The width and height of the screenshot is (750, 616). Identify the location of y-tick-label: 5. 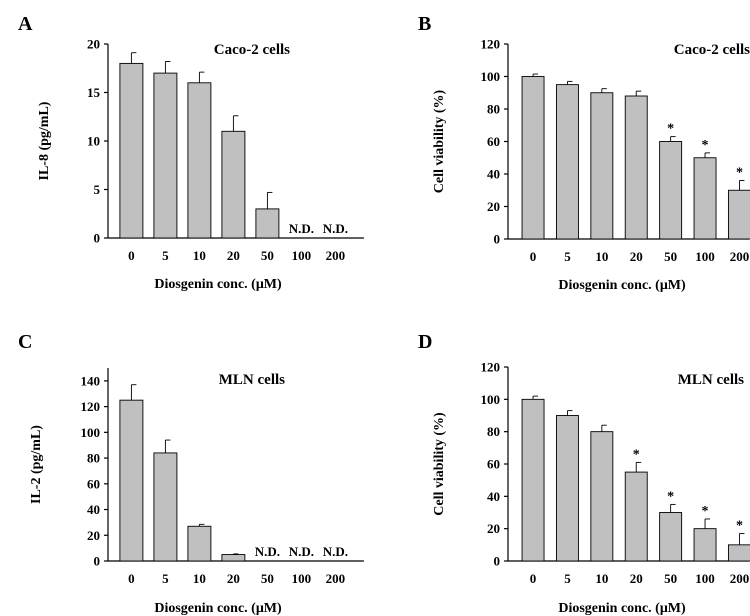
(97, 189).